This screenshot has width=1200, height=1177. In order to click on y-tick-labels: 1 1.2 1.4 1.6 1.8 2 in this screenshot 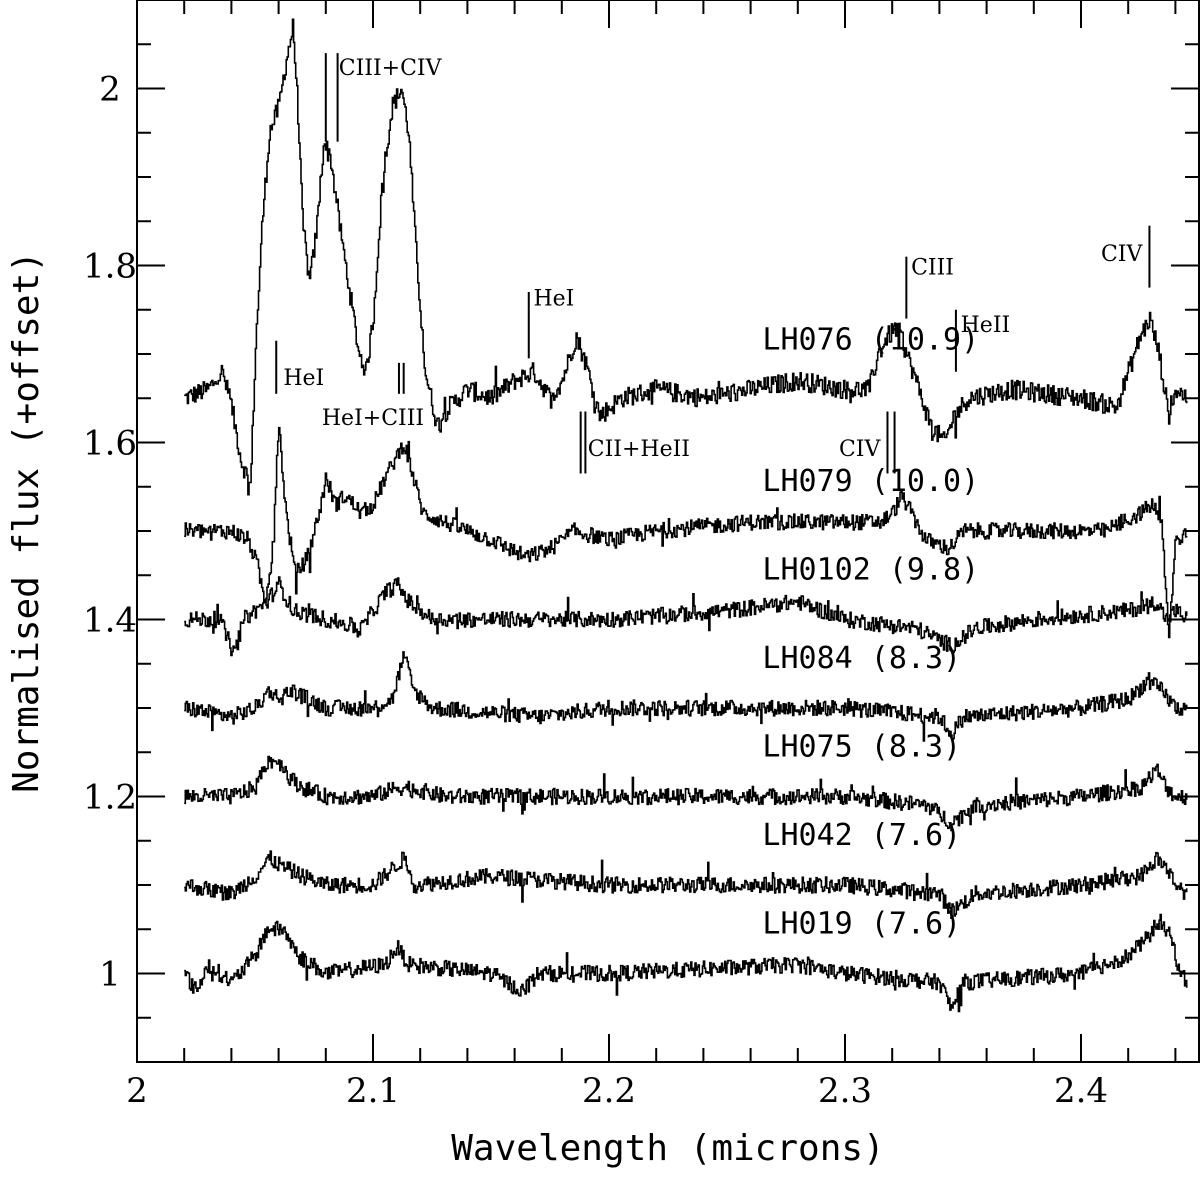, I will do `click(110, 532)`.